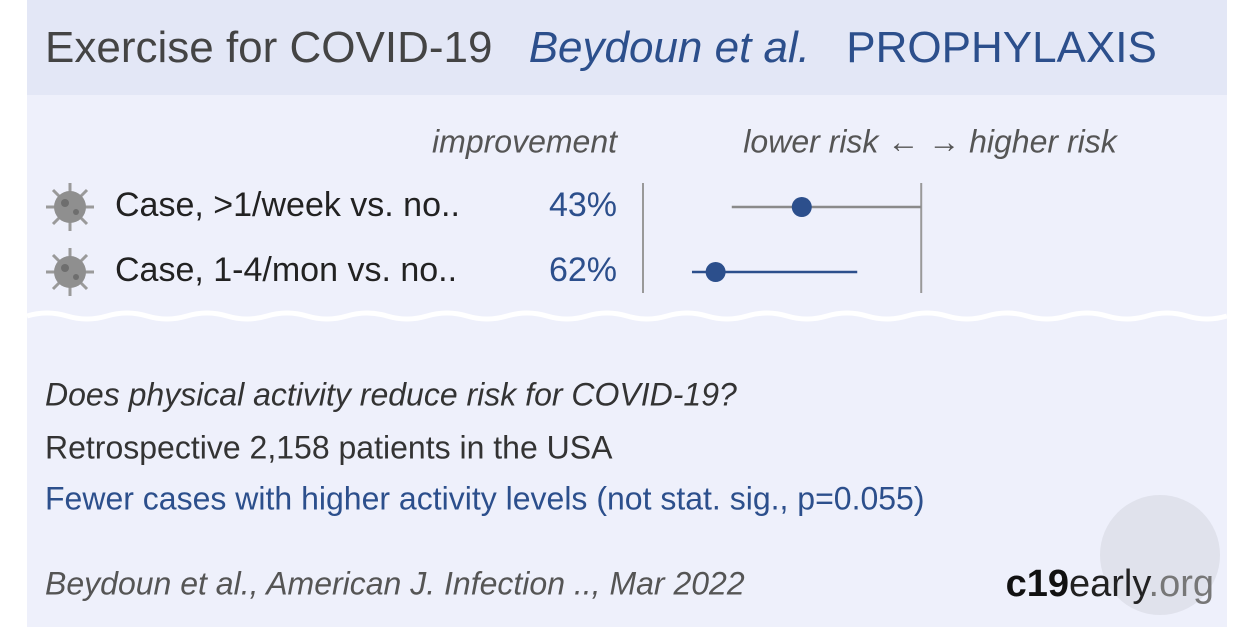  Describe the element at coordinates (930, 141) in the screenshot. I see `axis-label: lower risk ← → higher risk` at that location.